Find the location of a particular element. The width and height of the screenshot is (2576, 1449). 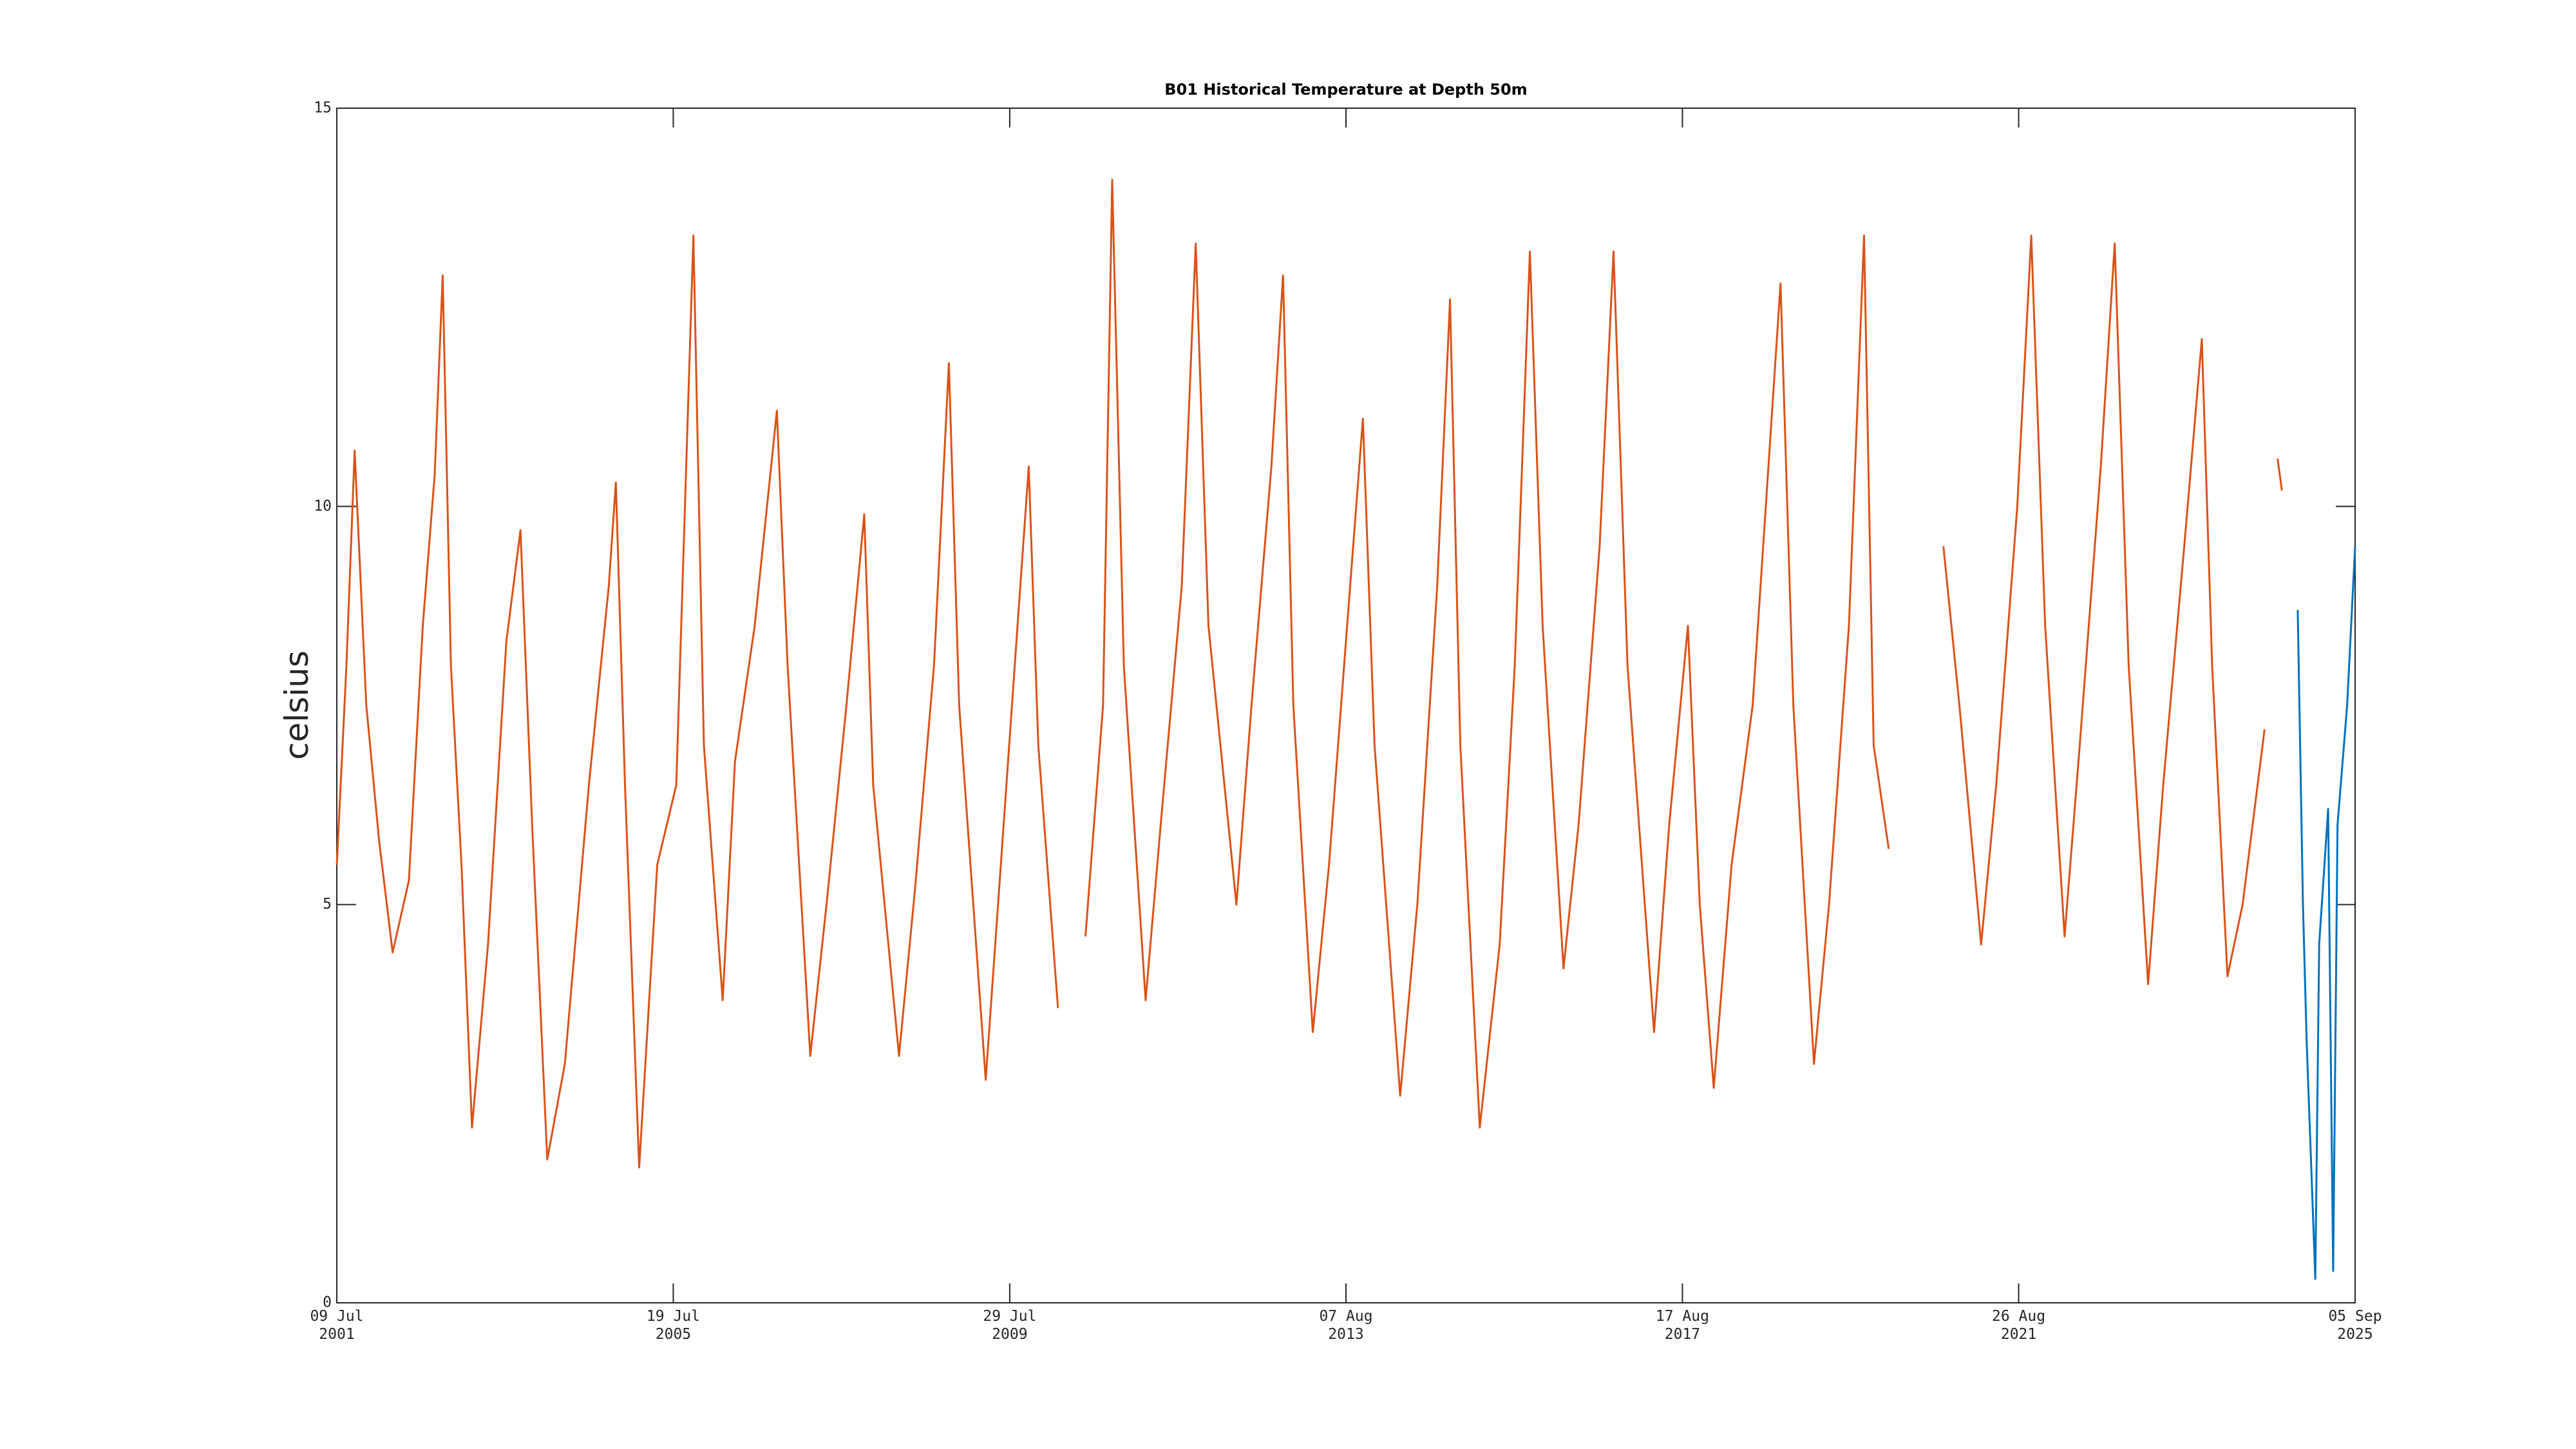

x-tick-label: 07 Aug is located at coordinates (1345, 1317).